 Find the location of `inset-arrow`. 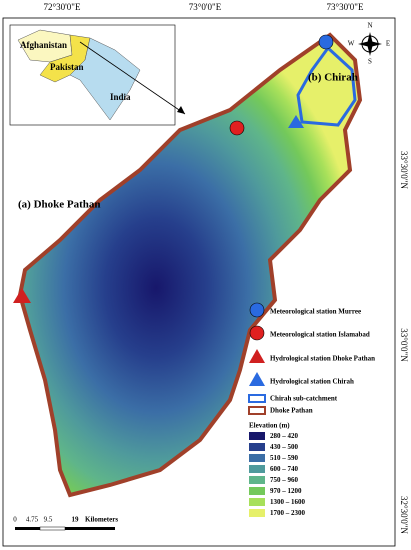

inset-arrow is located at coordinates (132, 78).